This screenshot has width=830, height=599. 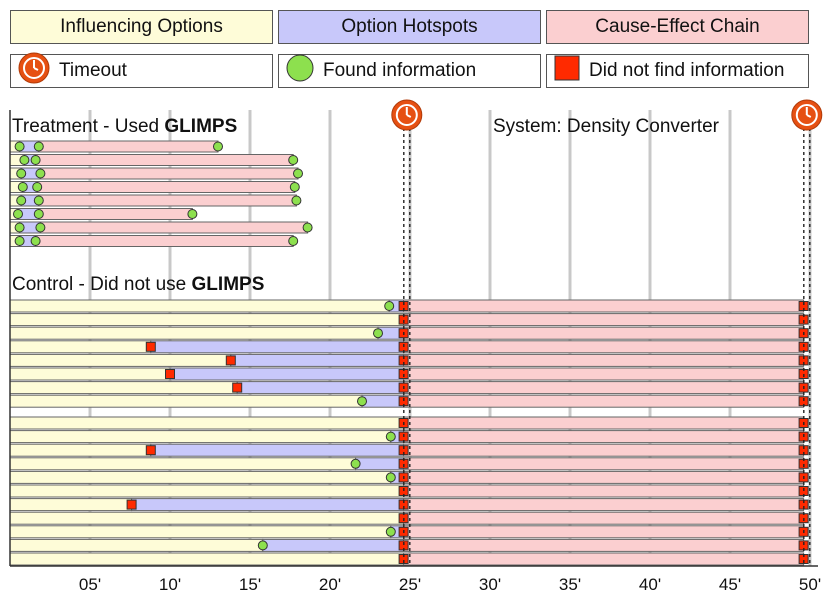 What do you see at coordinates (730, 584) in the screenshot?
I see `x-tick-label: 45'` at bounding box center [730, 584].